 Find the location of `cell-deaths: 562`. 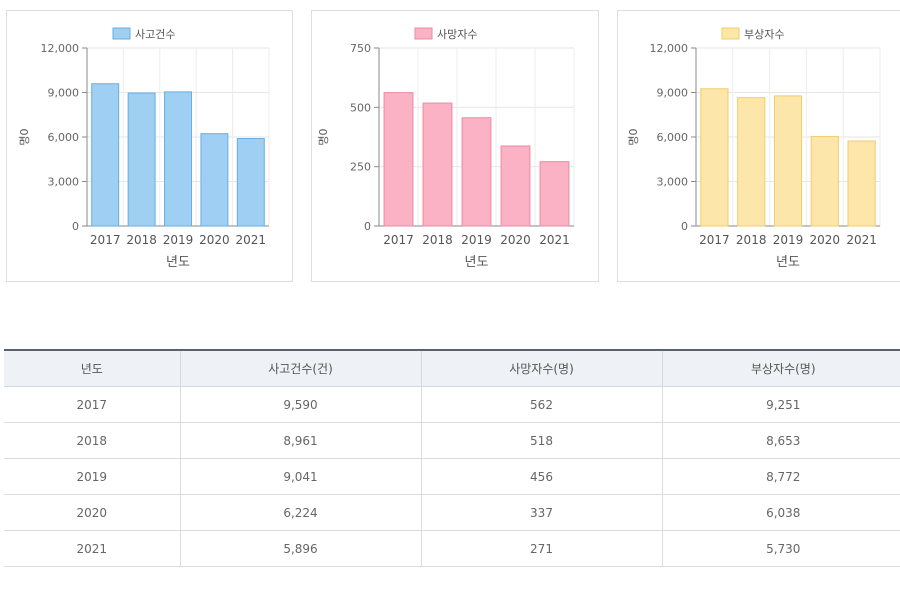

cell-deaths: 562 is located at coordinates (541, 404).